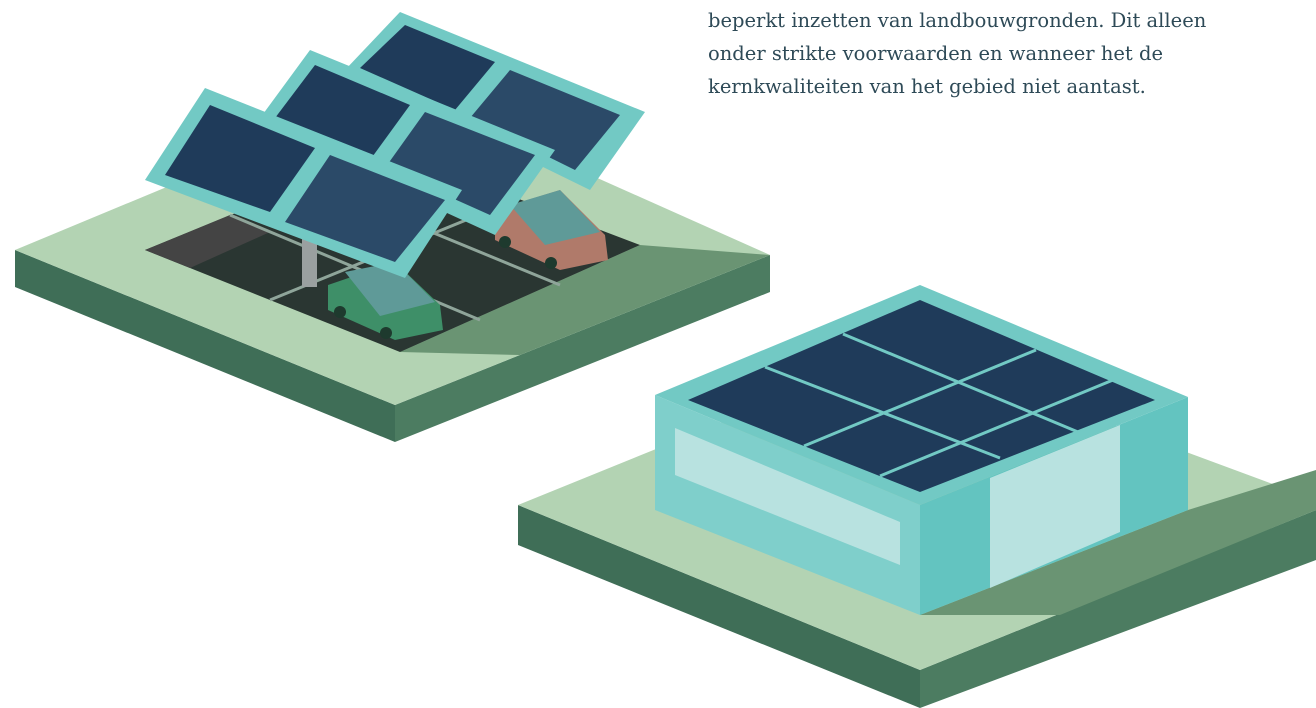  What do you see at coordinates (309, 261) in the screenshot?
I see `pole` at bounding box center [309, 261].